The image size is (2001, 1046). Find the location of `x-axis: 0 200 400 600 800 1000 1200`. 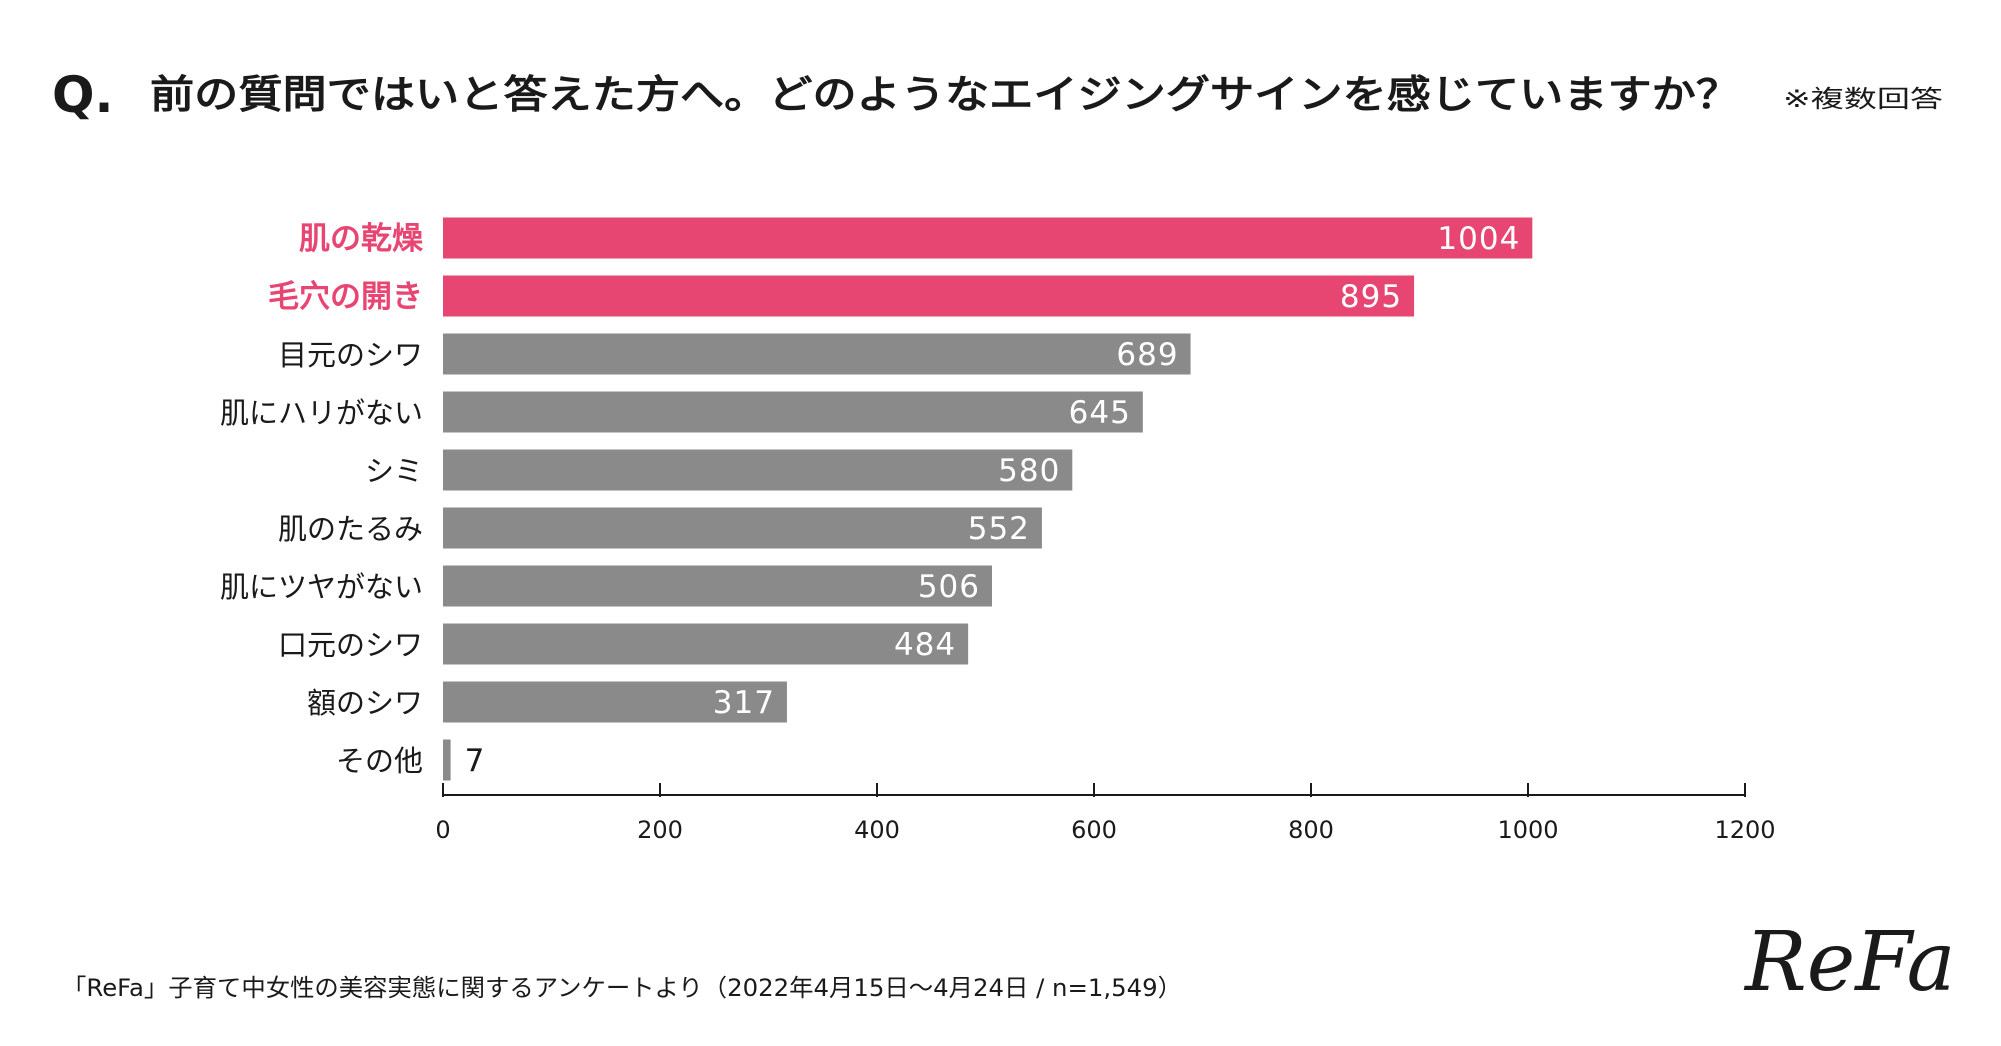

x-axis: 0 200 400 600 800 1000 1200 is located at coordinates (1105, 813).